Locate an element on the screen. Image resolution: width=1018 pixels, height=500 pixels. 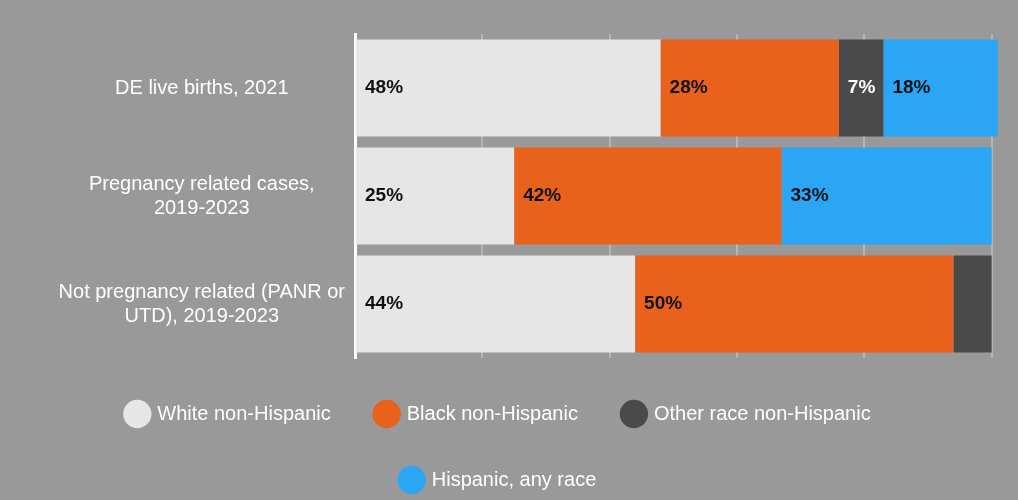
data-label: 44% is located at coordinates (384, 303).